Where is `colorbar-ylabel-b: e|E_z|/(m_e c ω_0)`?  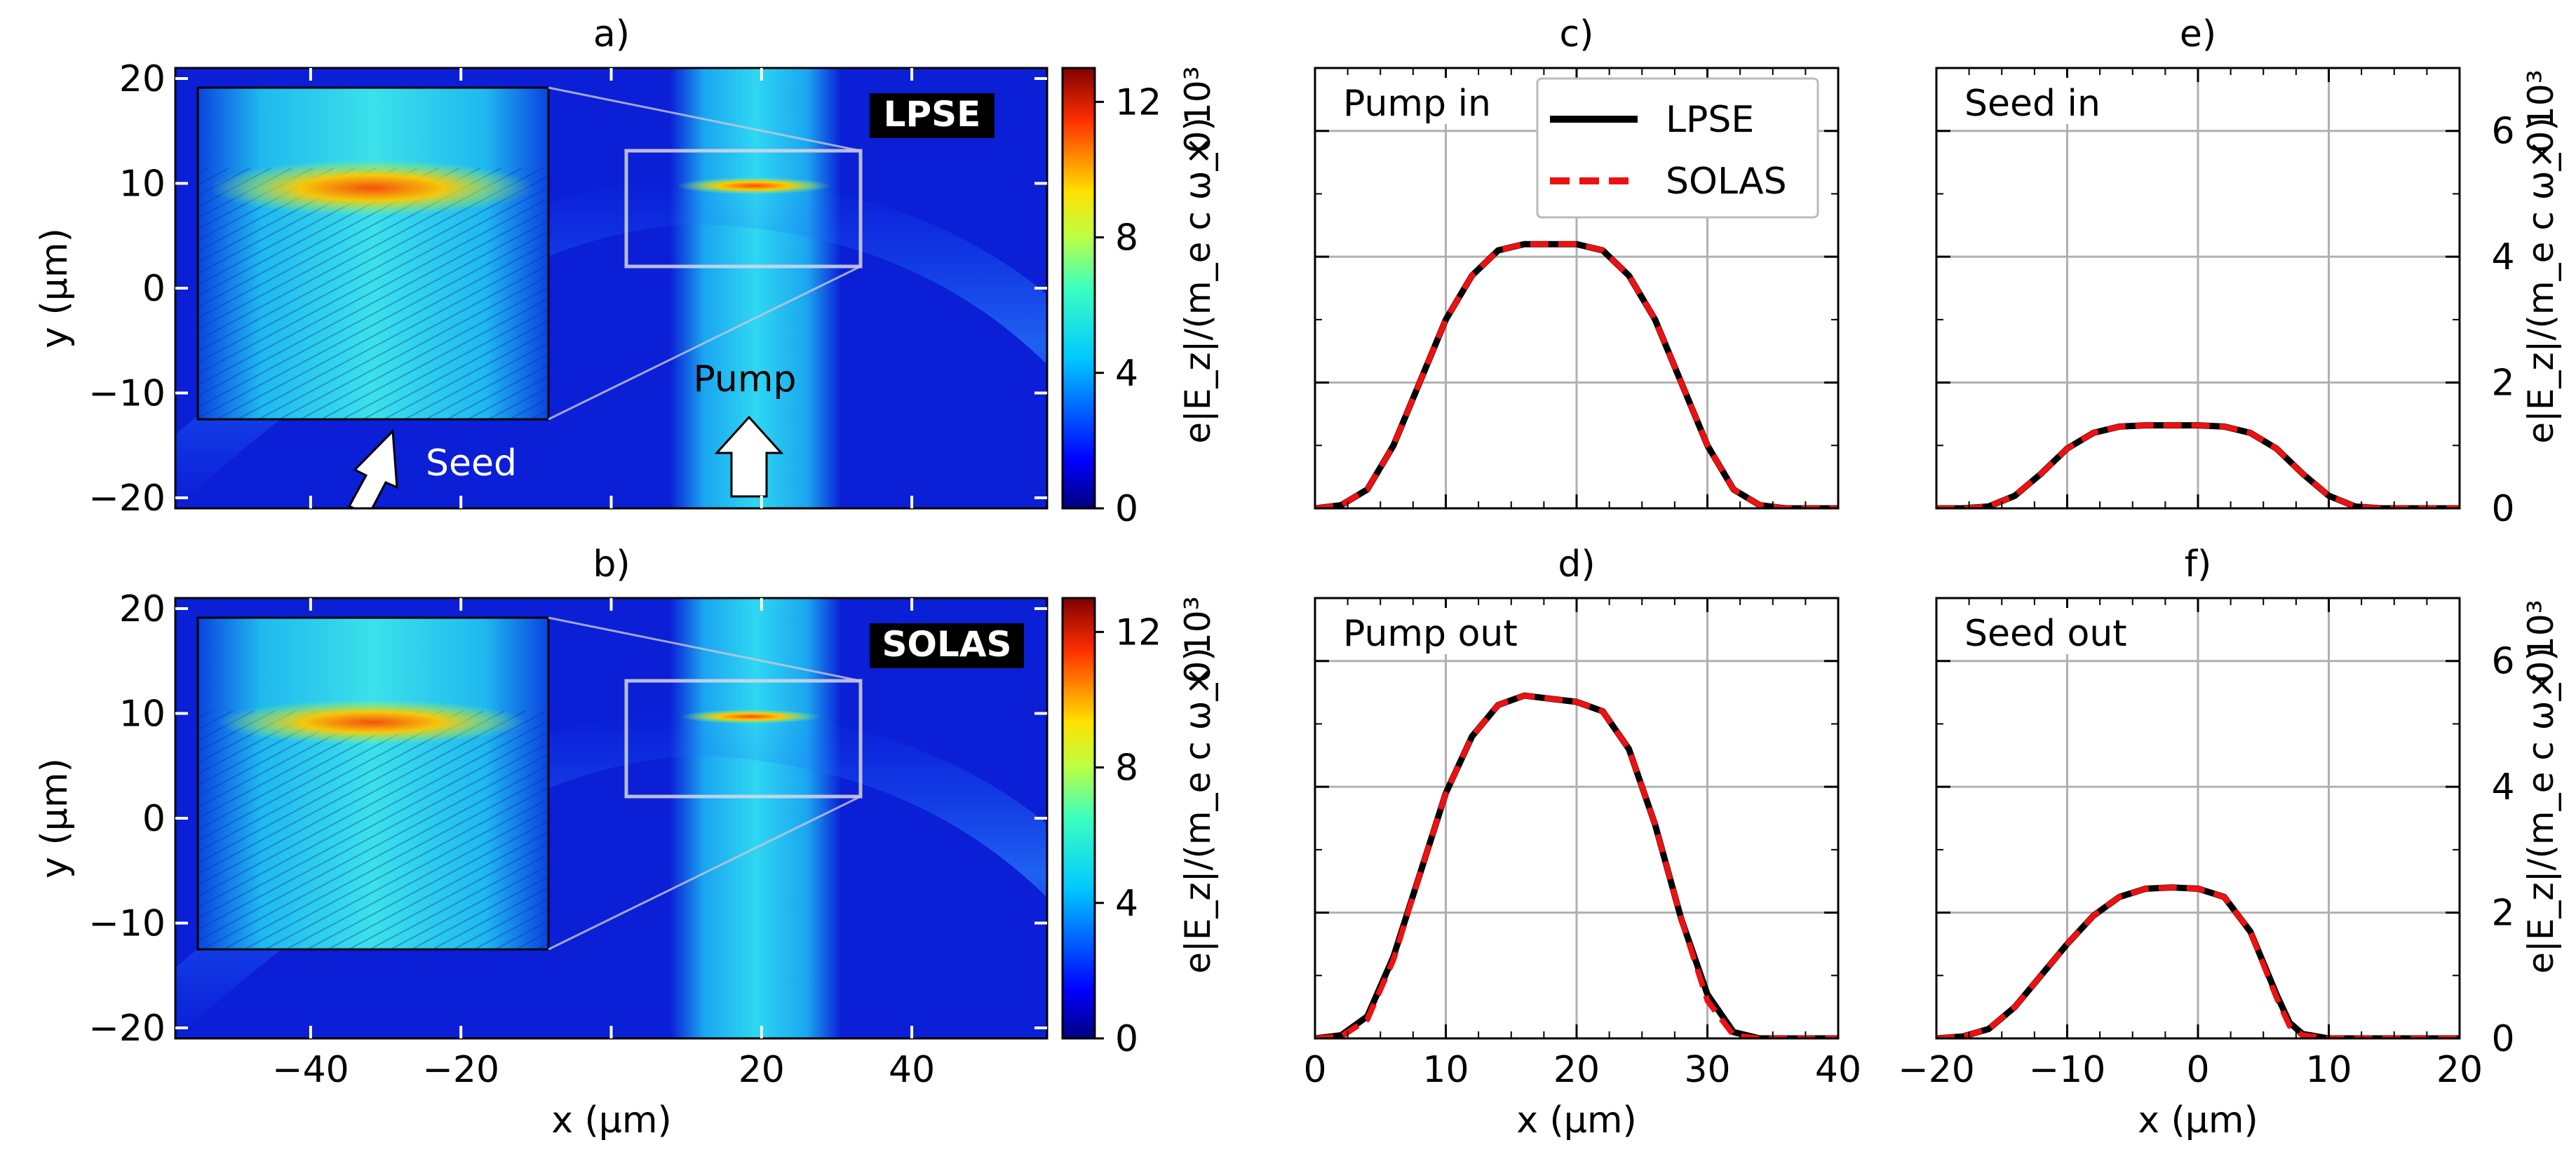
colorbar-ylabel-b: e|E_z|/(m_e c ω_0) is located at coordinates (1198, 811).